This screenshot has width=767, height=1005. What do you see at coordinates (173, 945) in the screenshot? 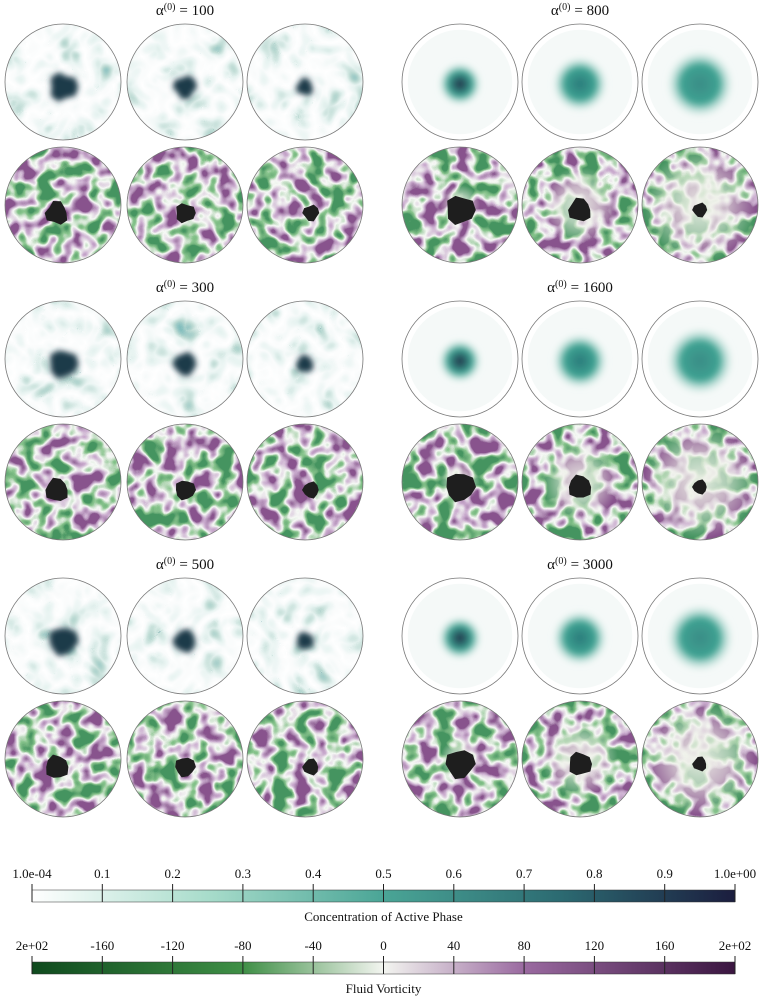
I see `colorbar-tick-label: -120` at bounding box center [173, 945].